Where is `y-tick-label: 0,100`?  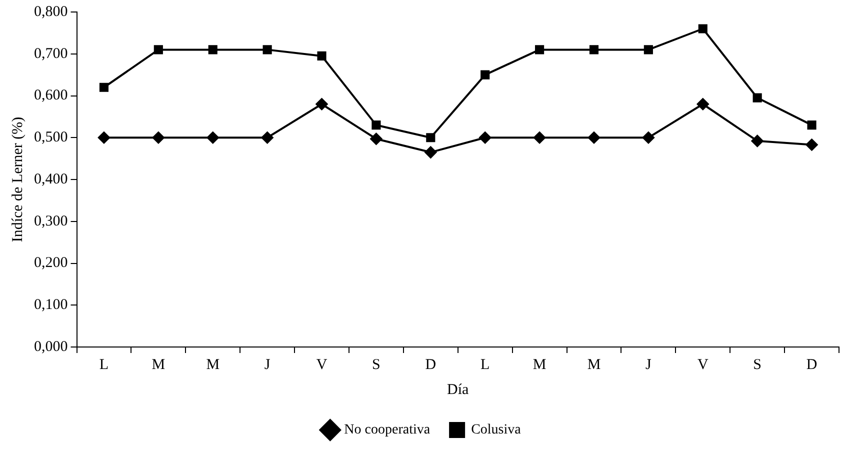
y-tick-label: 0,100 is located at coordinates (51, 305).